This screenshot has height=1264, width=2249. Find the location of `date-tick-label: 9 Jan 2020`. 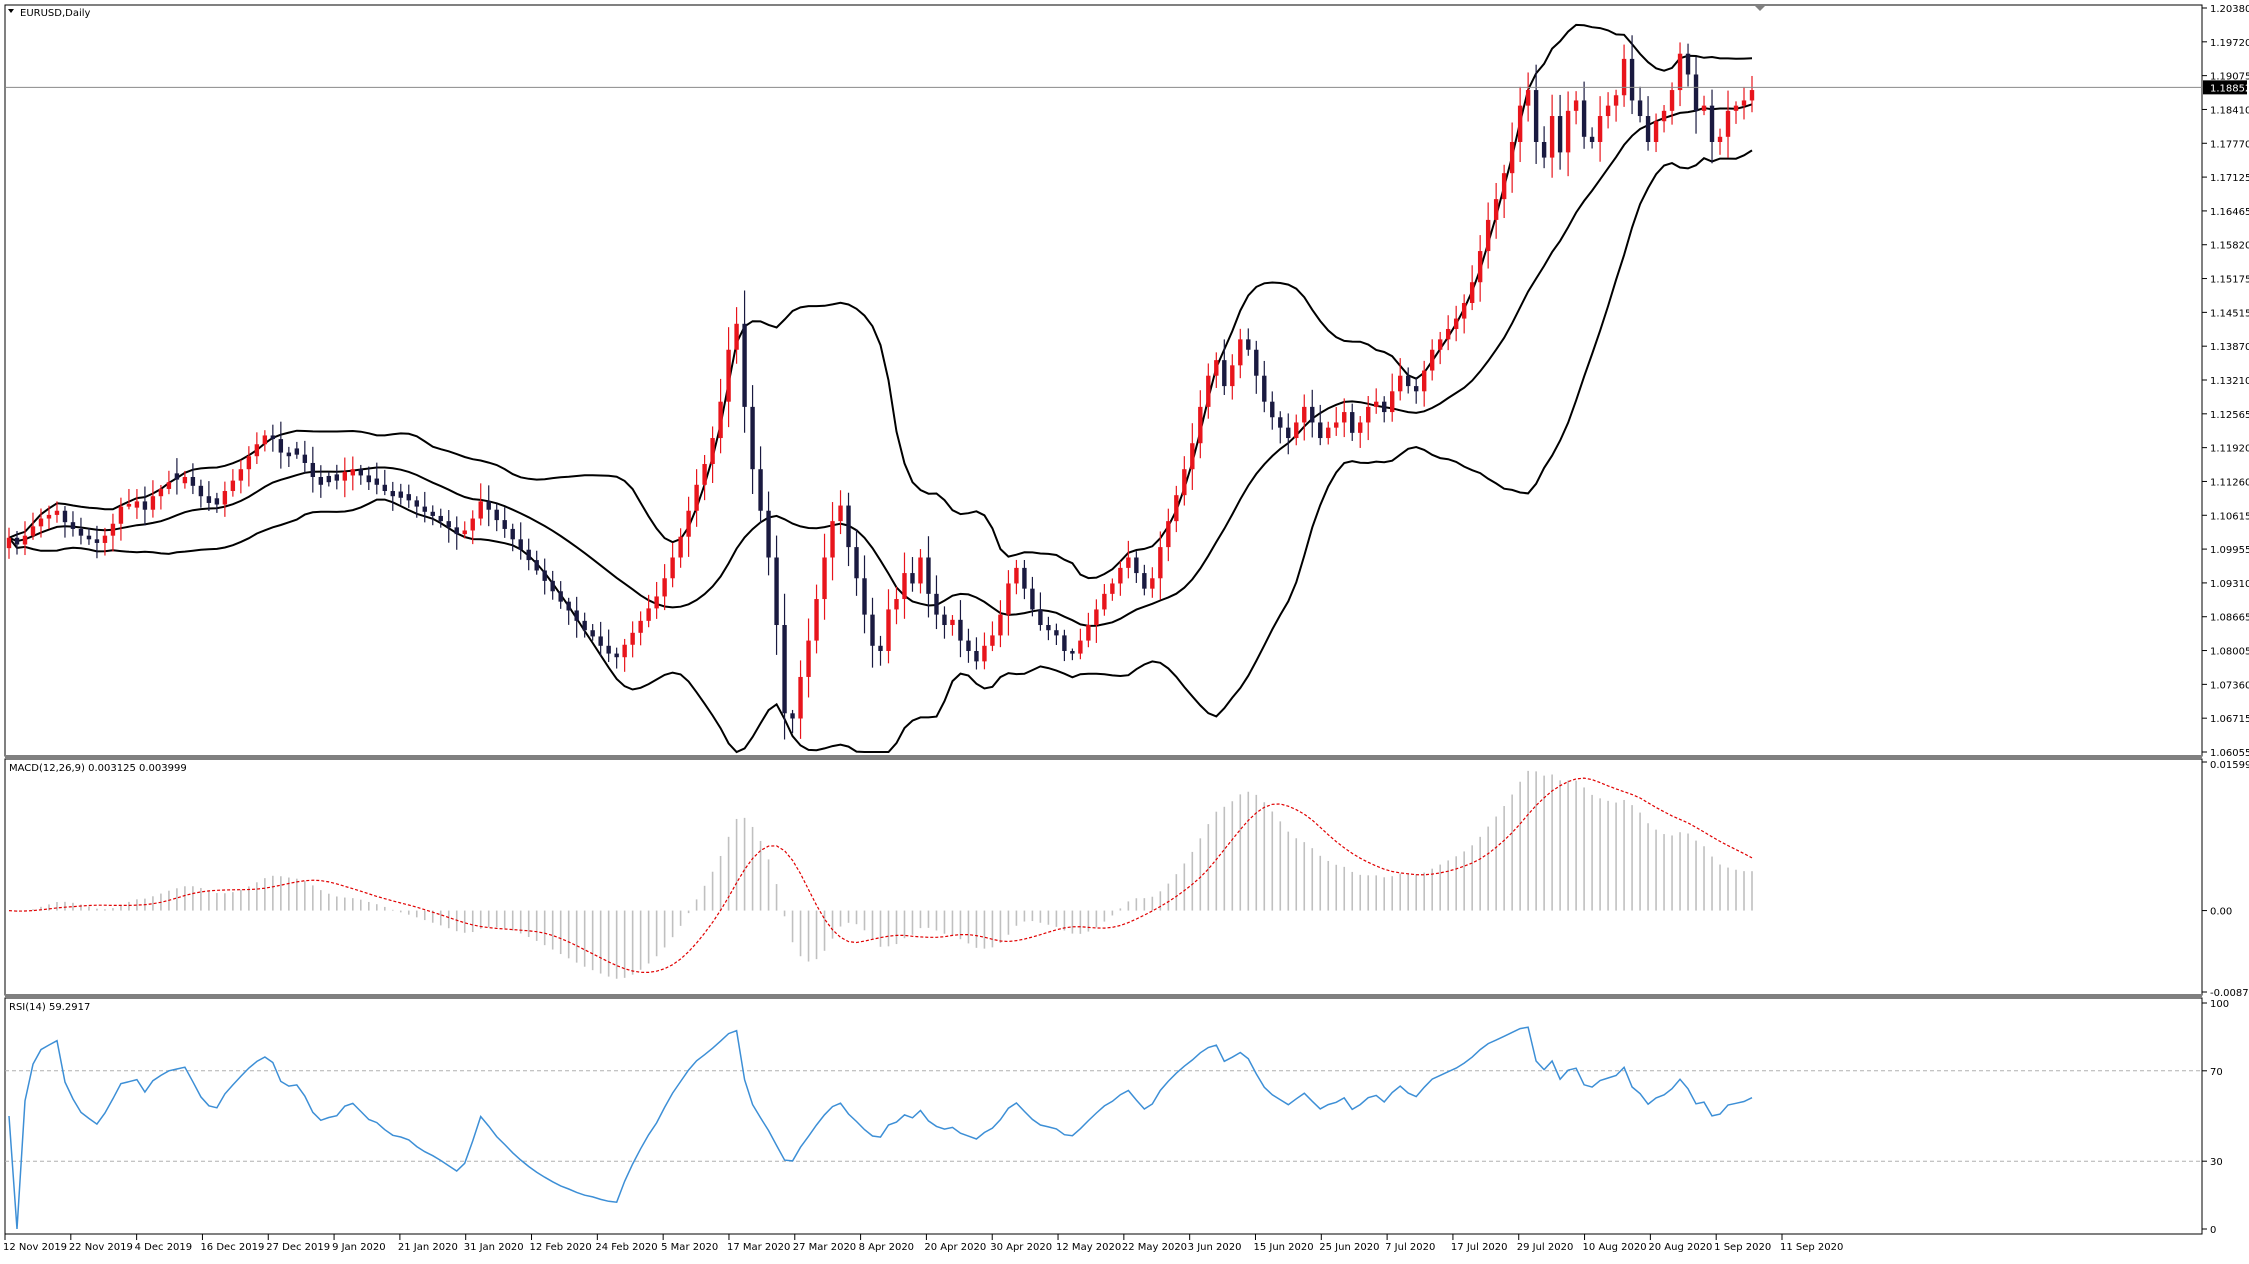

date-tick-label: 9 Jan 2020 is located at coordinates (359, 1247).